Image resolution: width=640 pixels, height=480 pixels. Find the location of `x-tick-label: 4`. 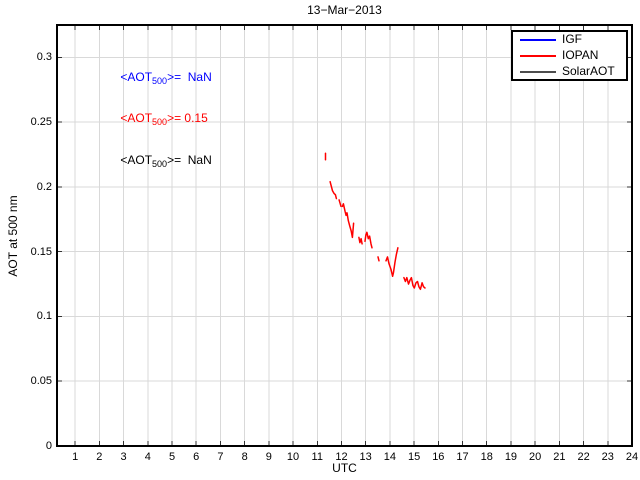

x-tick-label: 4 is located at coordinates (147, 457).